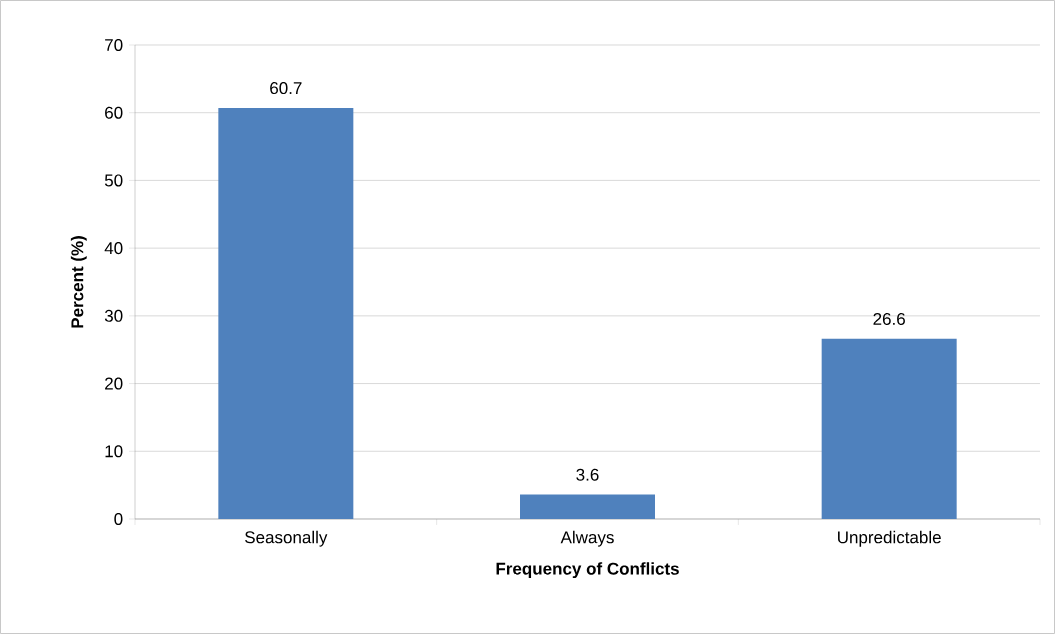 The height and width of the screenshot is (634, 1055). I want to click on x-axis-title: Frequency of Conflicts, so click(587, 570).